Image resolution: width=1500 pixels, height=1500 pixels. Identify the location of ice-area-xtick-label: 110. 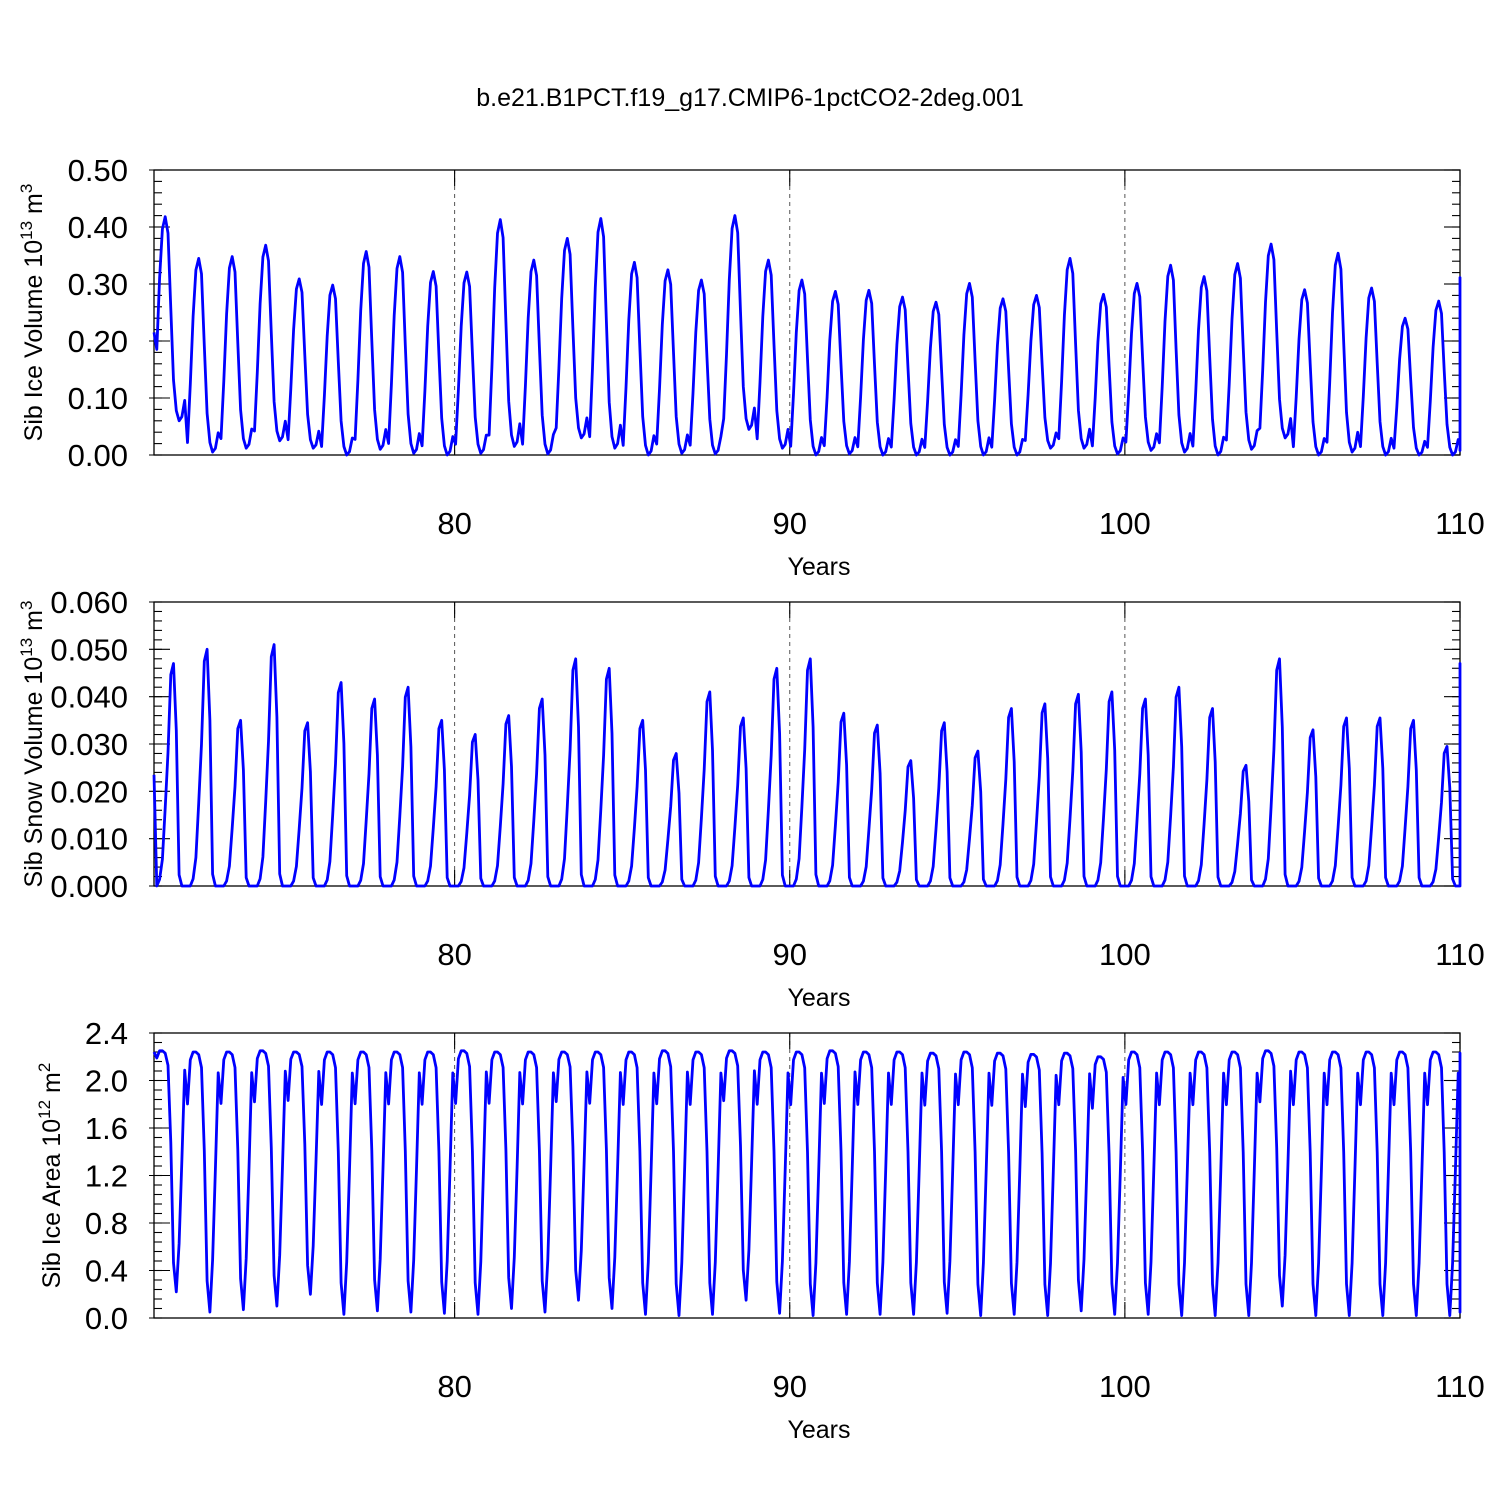
(1459, 1386).